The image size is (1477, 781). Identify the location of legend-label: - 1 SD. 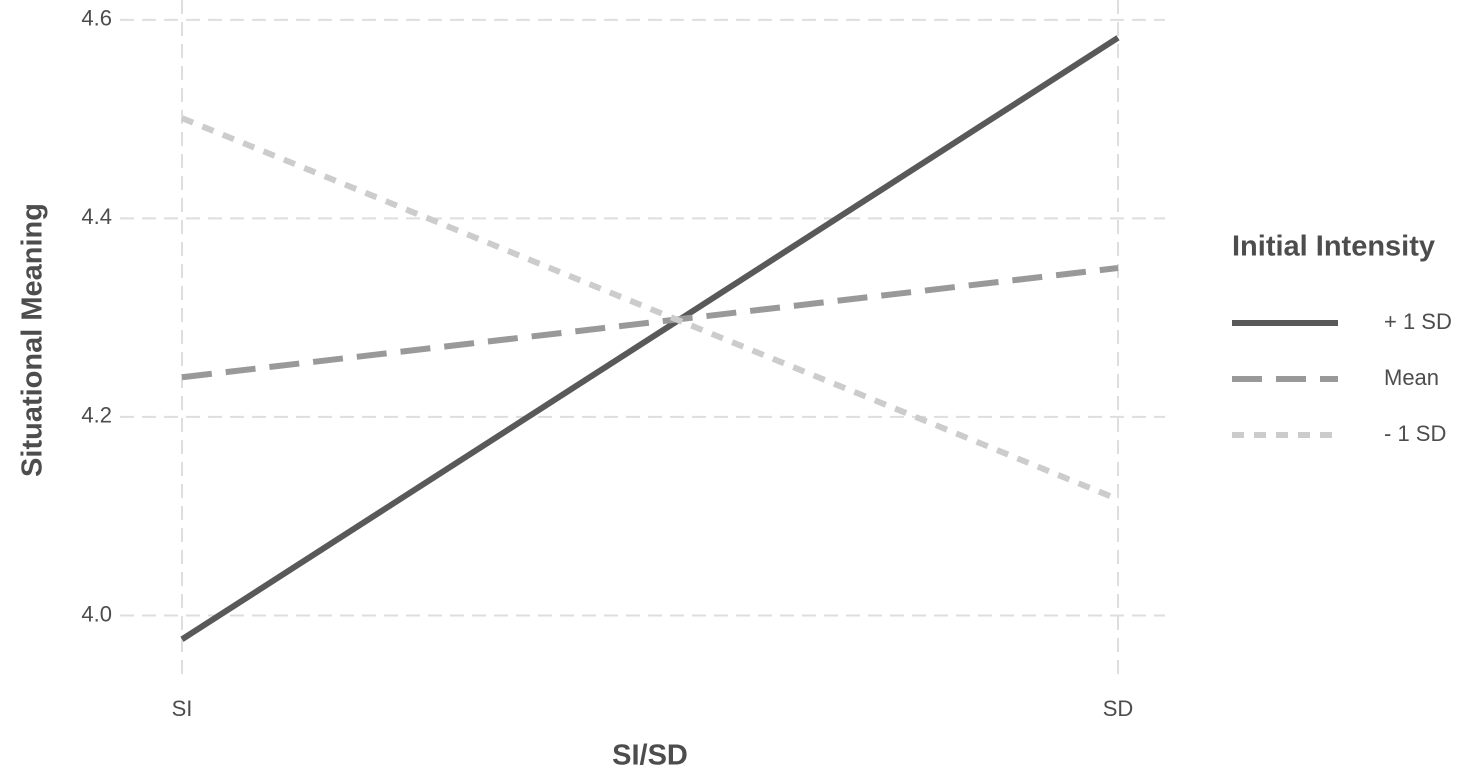
(1415, 433).